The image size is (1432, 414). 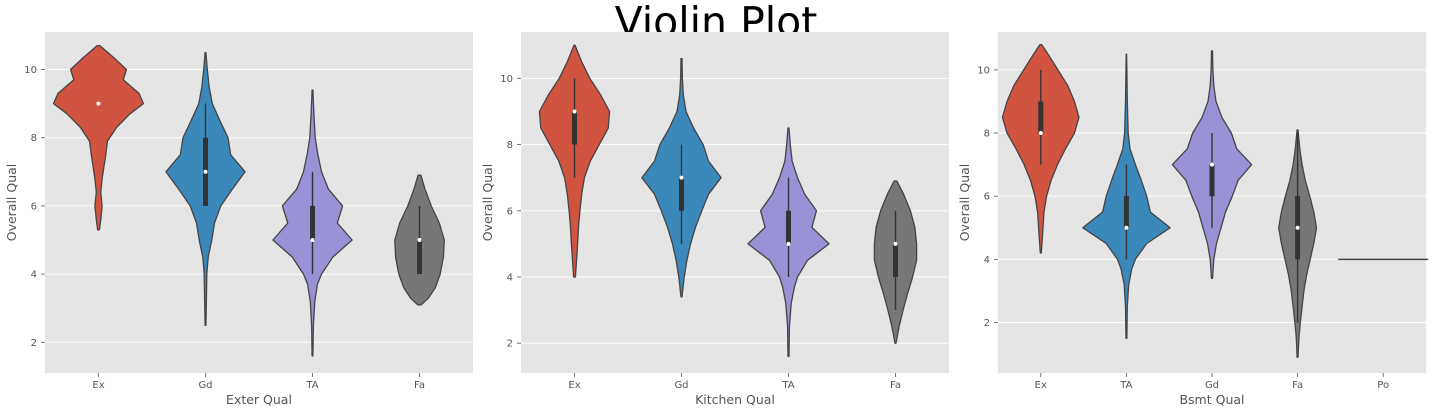 I want to click on x-axis-label: Exter Qual, so click(x=259, y=399).